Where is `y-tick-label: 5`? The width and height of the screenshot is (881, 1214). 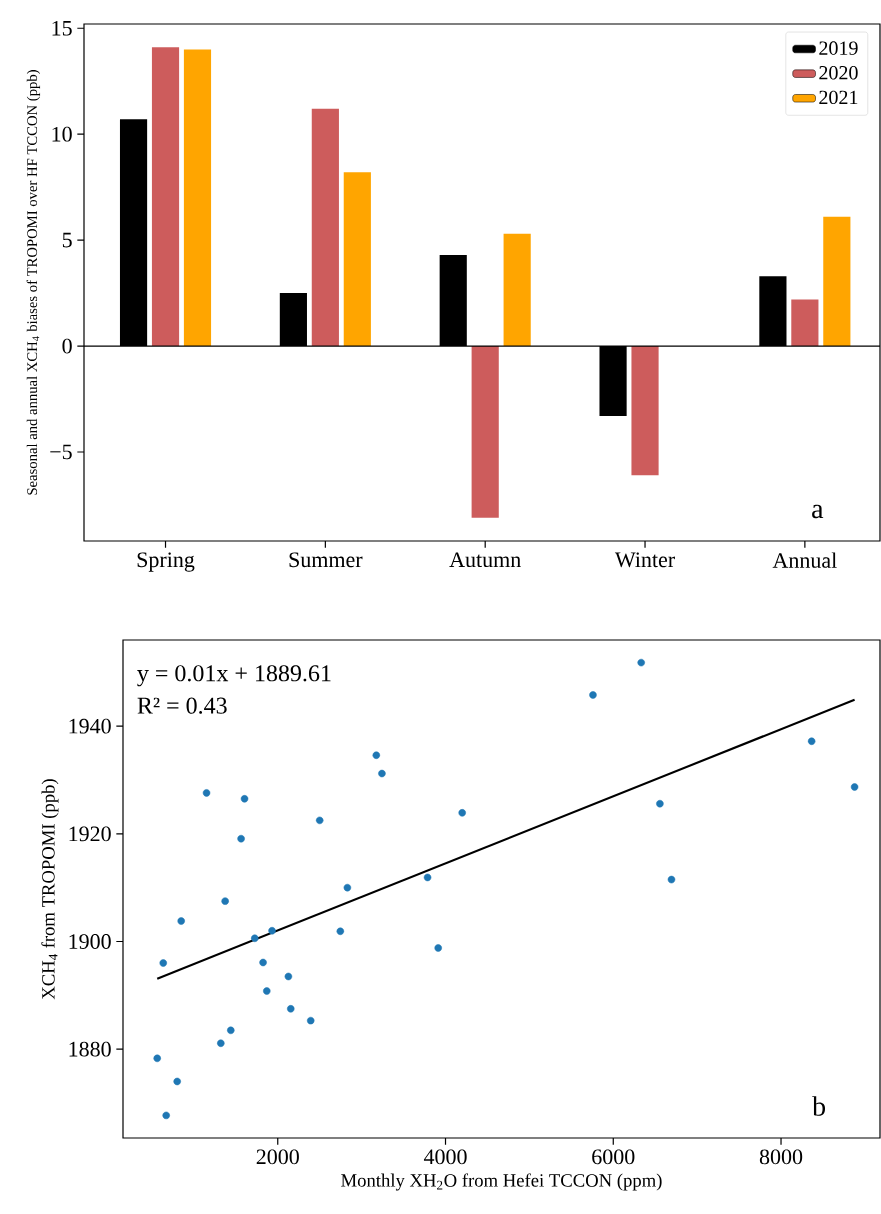
y-tick-label: 5 is located at coordinates (67, 240).